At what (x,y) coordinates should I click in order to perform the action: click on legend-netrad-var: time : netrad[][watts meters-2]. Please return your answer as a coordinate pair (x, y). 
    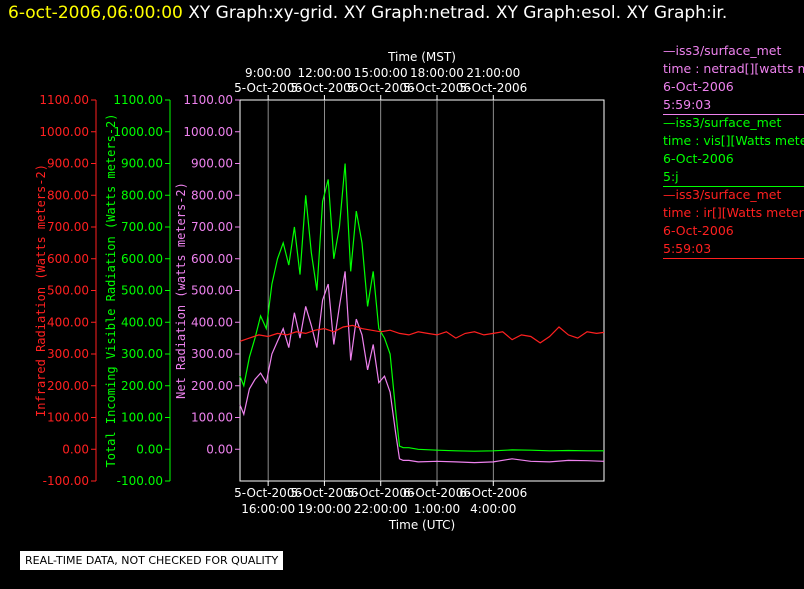
    Looking at the image, I should click on (733, 68).